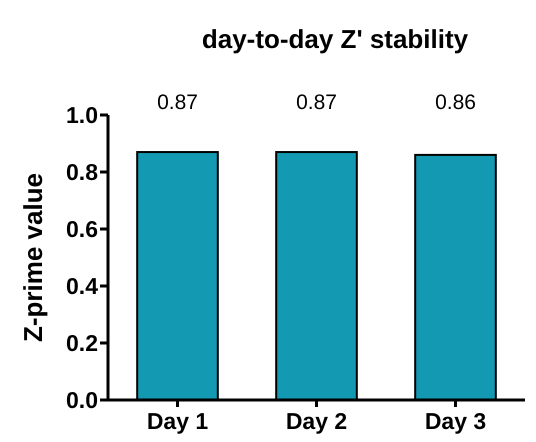 The height and width of the screenshot is (442, 536). I want to click on y-tick-label: 0.0, so click(82, 400).